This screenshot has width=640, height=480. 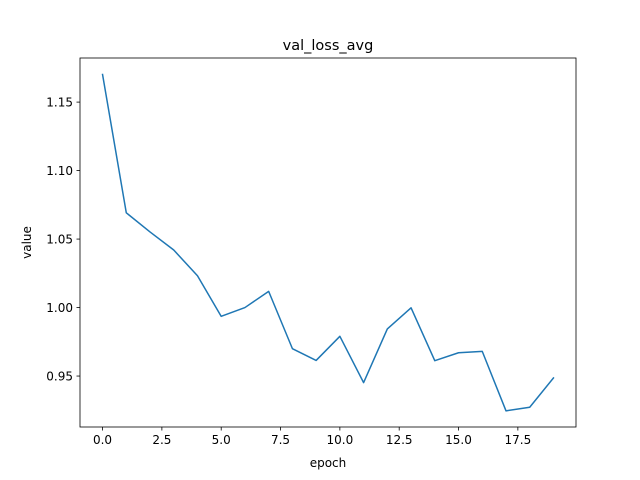 I want to click on y-tick-label: 0.95, so click(x=59, y=377).